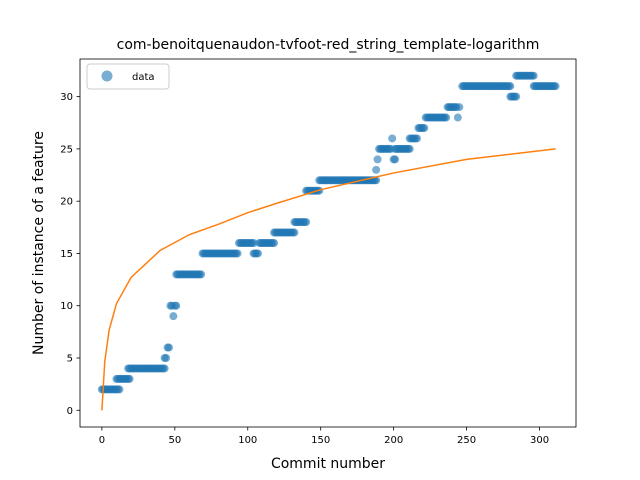  What do you see at coordinates (39, 243) in the screenshot?
I see `y-axis-label: Number of instance of a feature` at bounding box center [39, 243].